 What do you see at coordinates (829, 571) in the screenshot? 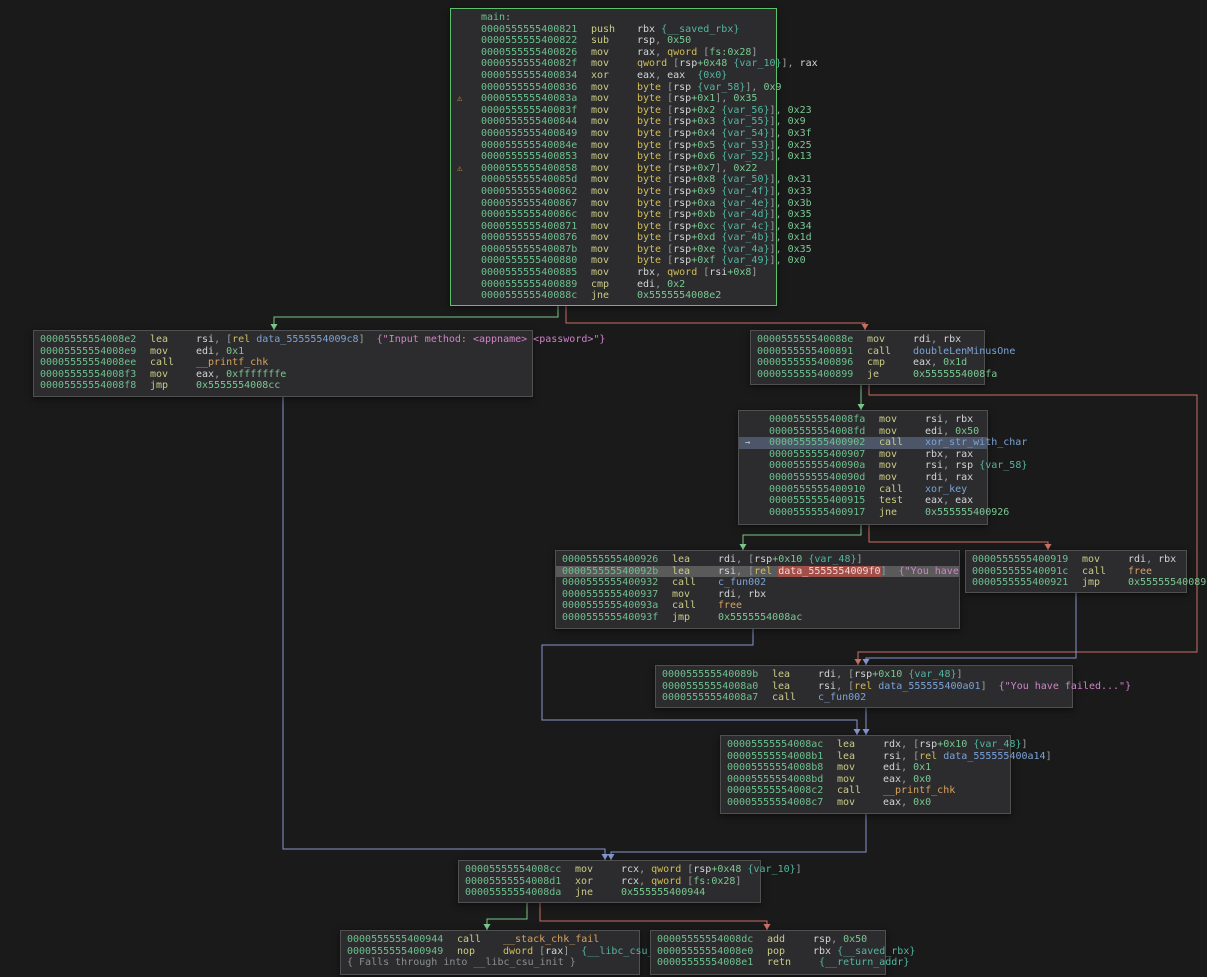
I see `operand-token: data_5555554009f0` at bounding box center [829, 571].